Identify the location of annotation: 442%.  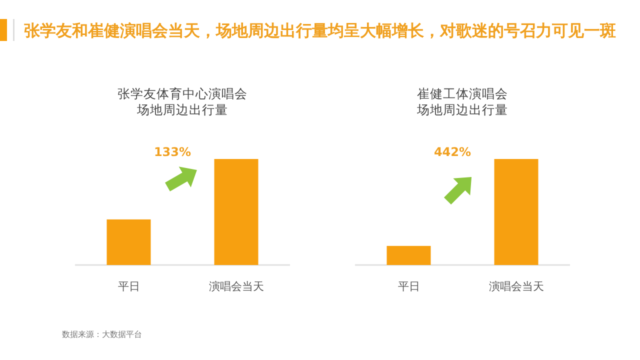
(453, 152).